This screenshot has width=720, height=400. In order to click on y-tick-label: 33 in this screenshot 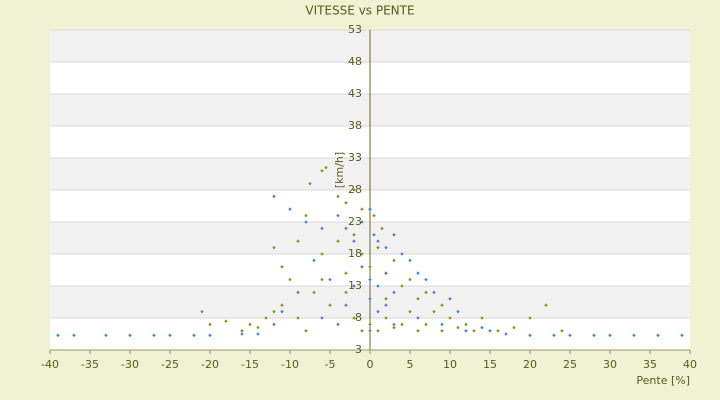, I will do `click(355, 157)`.